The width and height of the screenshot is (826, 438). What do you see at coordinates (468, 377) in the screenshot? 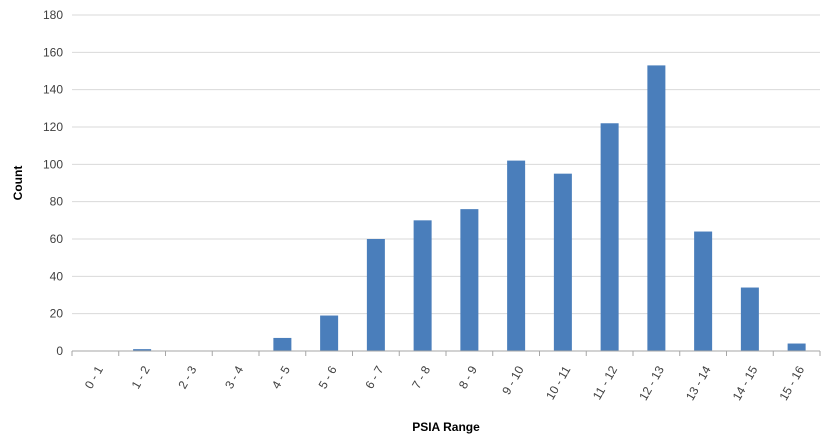
I see `x-tick-label: 8 - 9` at bounding box center [468, 377].